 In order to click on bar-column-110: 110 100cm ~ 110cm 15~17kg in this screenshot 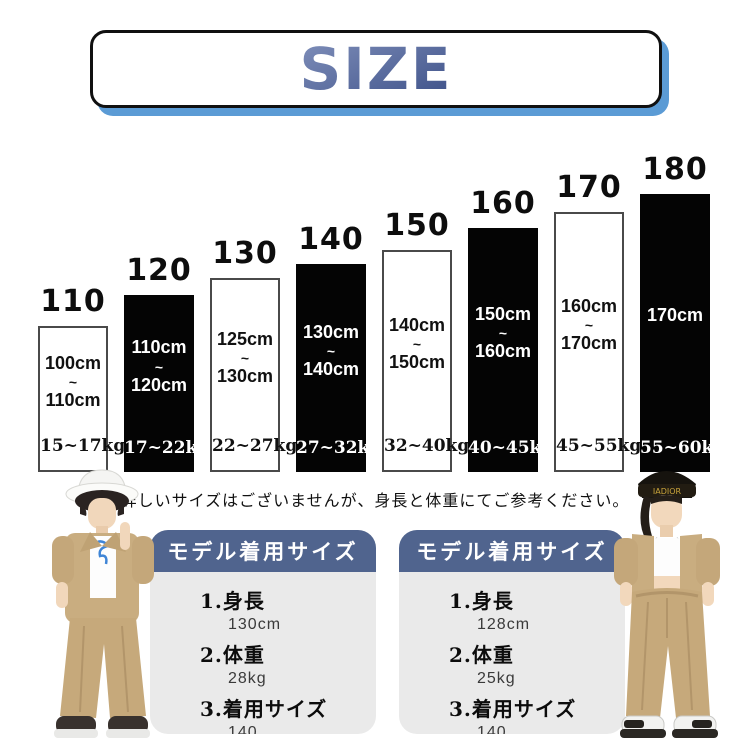, I will do `click(82, 378)`.